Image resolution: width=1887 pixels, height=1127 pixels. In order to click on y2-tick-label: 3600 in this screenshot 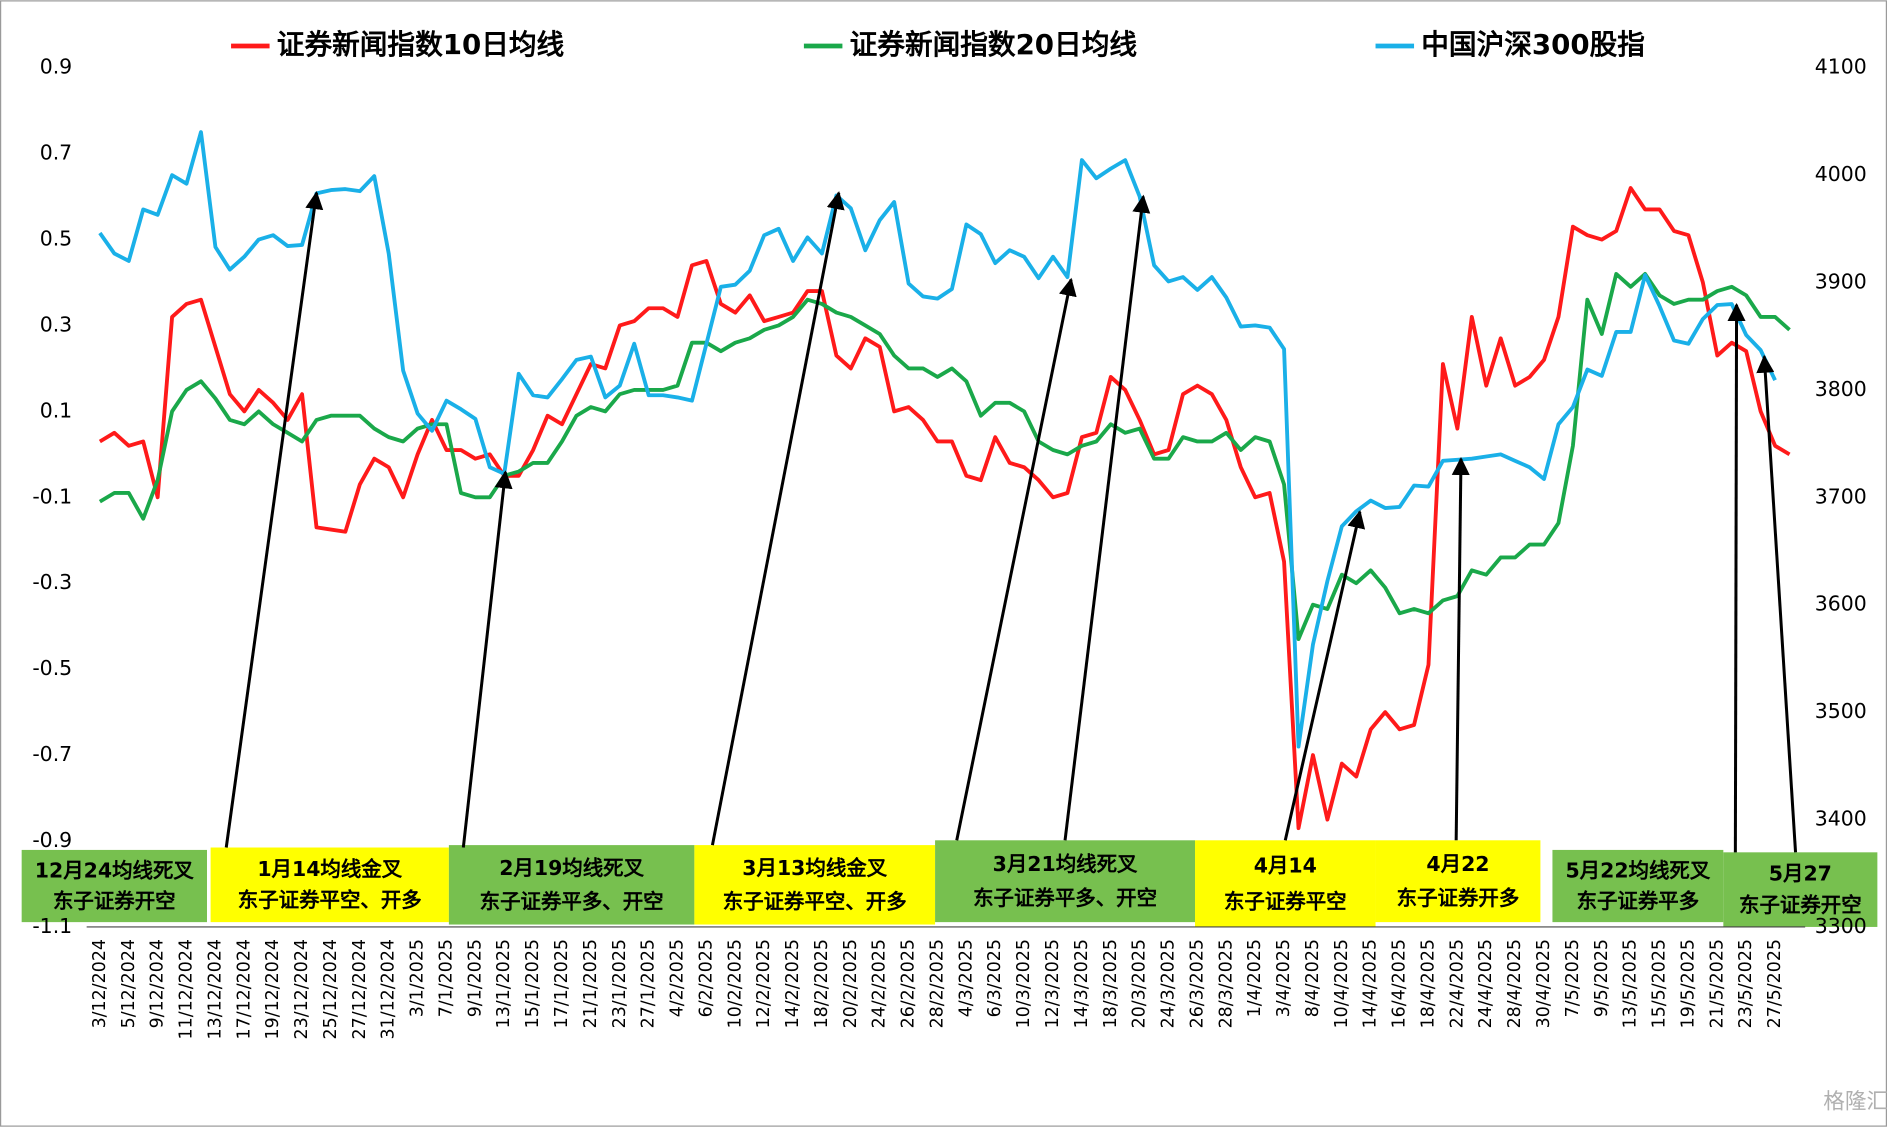, I will do `click(1841, 604)`.